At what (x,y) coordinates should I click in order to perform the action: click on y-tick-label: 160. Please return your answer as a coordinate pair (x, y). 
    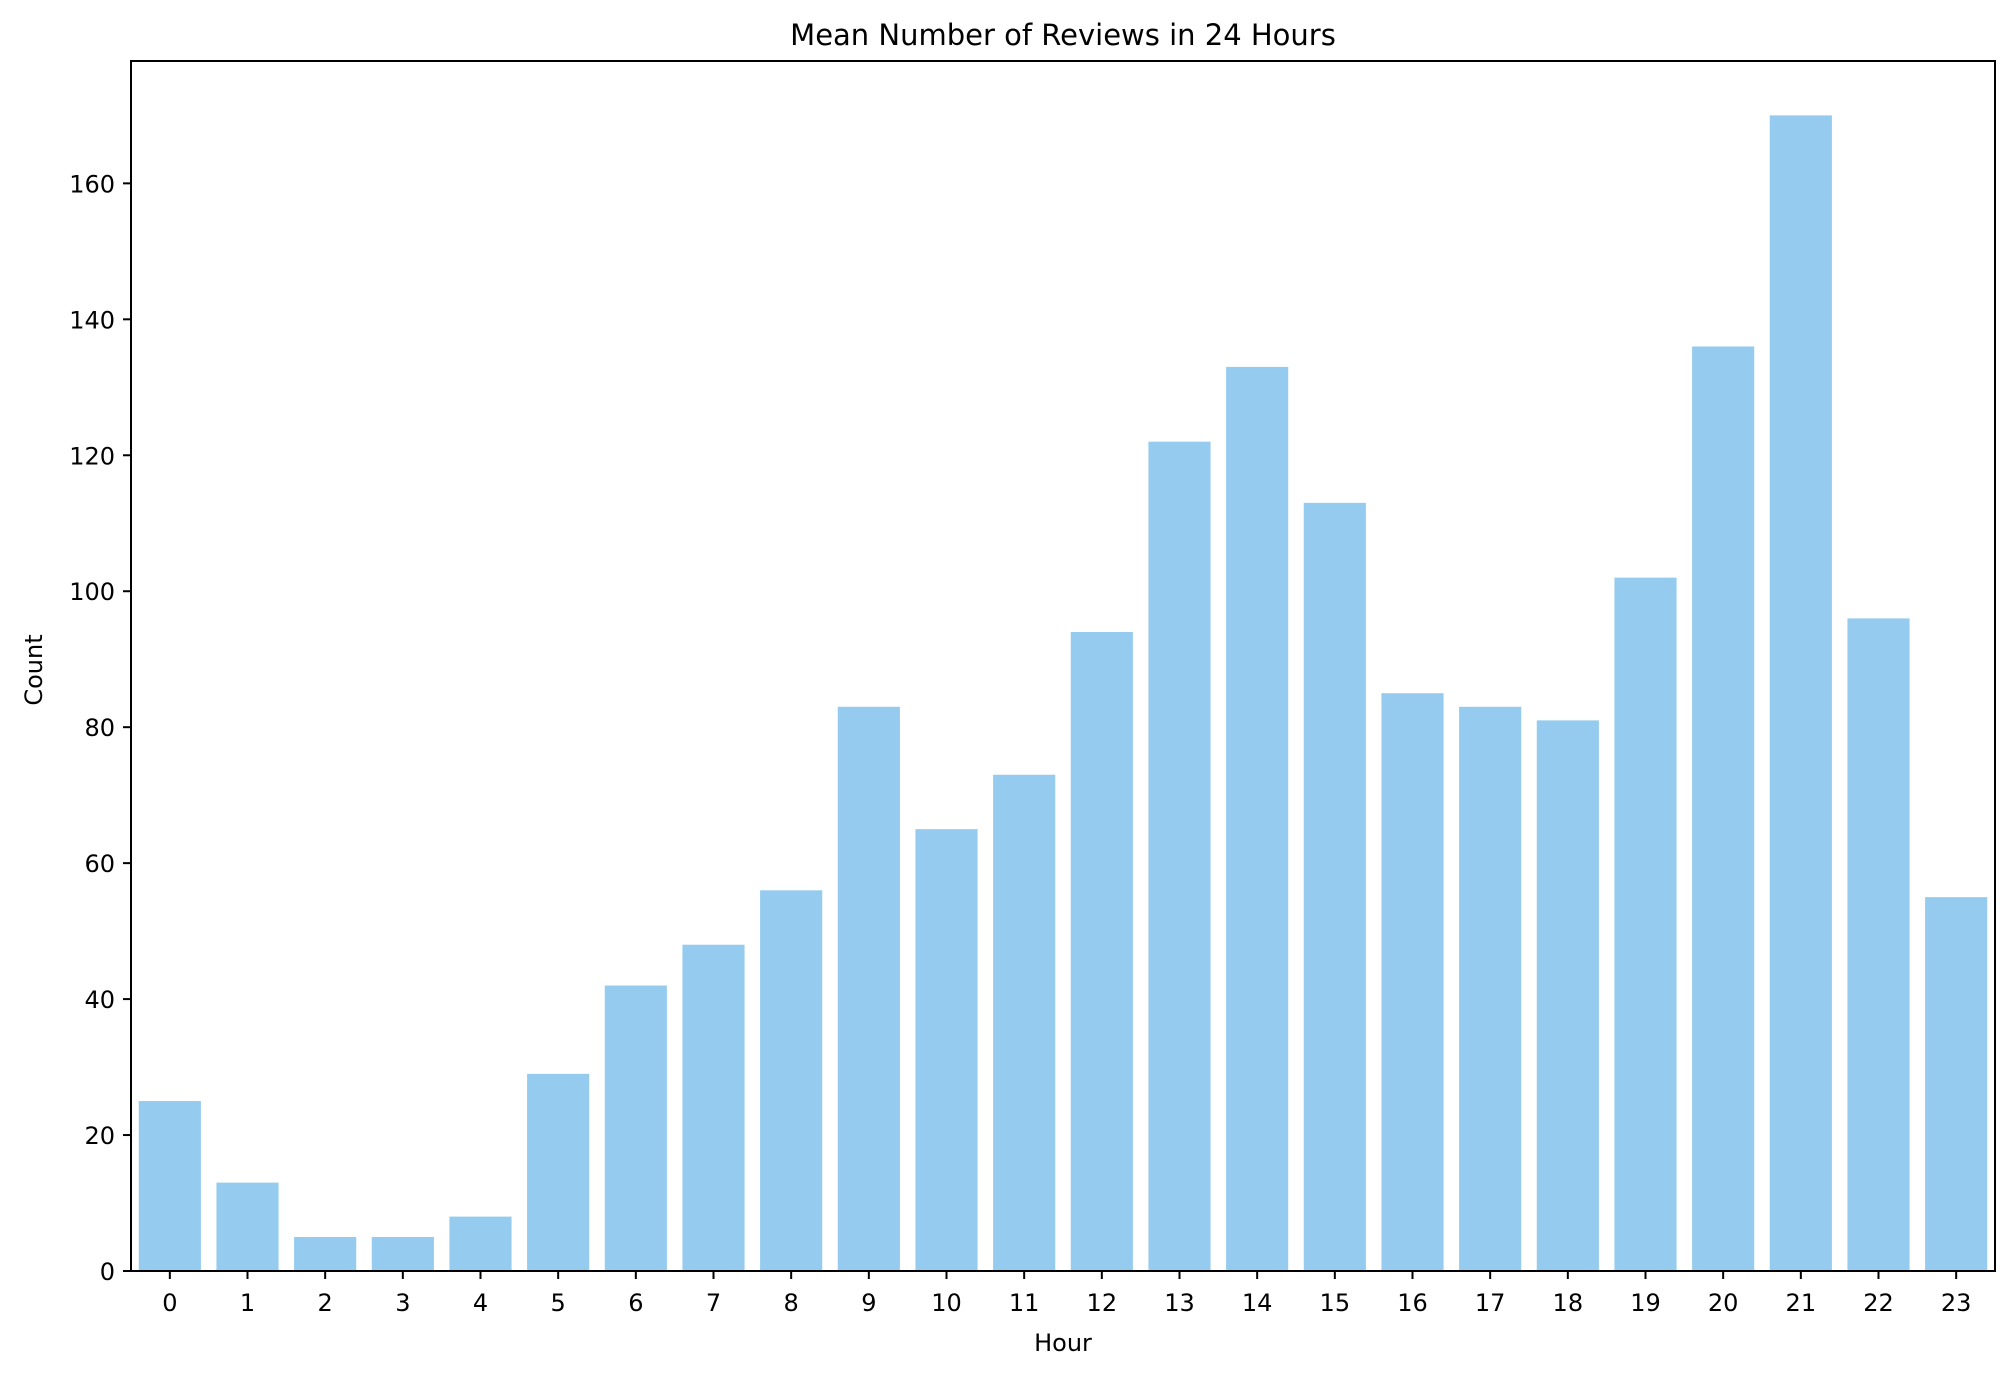
    Looking at the image, I should click on (92, 184).